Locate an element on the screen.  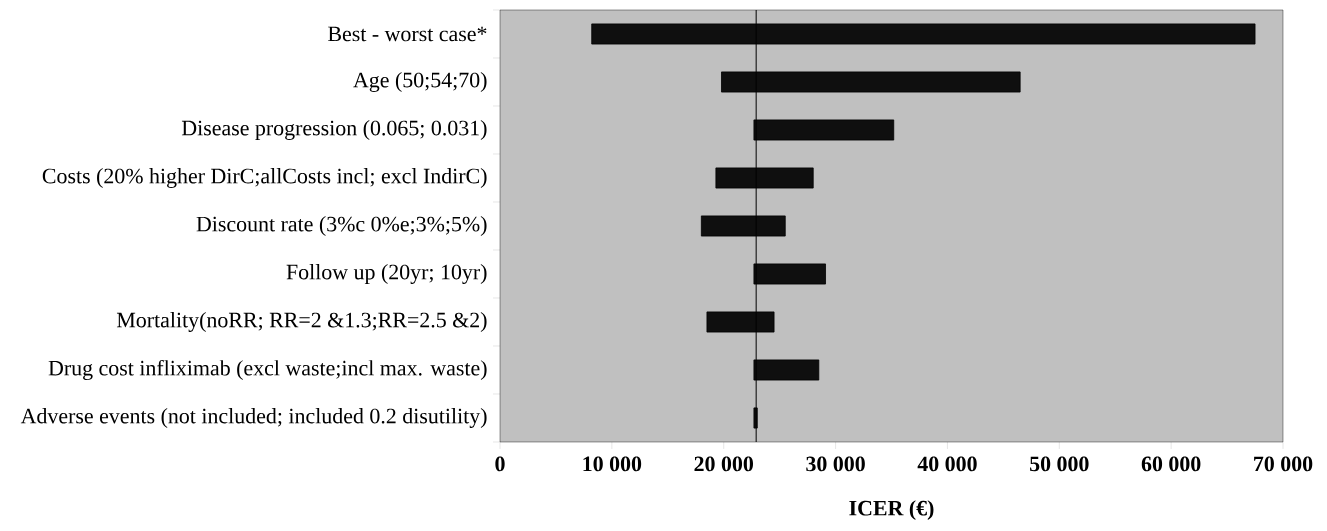
x-tick-label: 20 000 is located at coordinates (724, 464).